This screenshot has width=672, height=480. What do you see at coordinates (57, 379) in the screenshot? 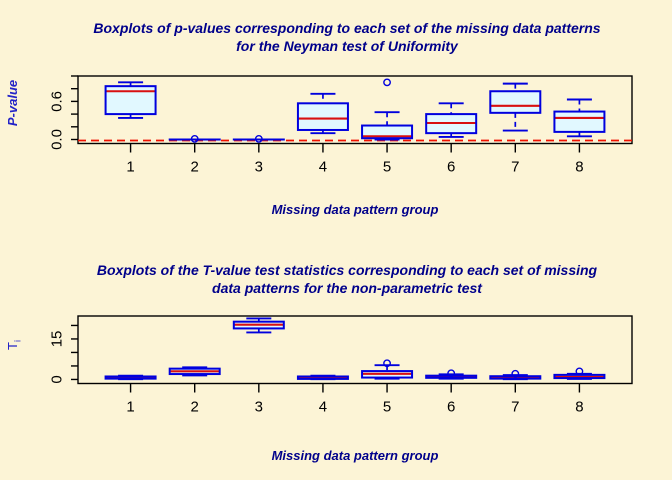
I see `y-tick-label: 0` at bounding box center [57, 379].